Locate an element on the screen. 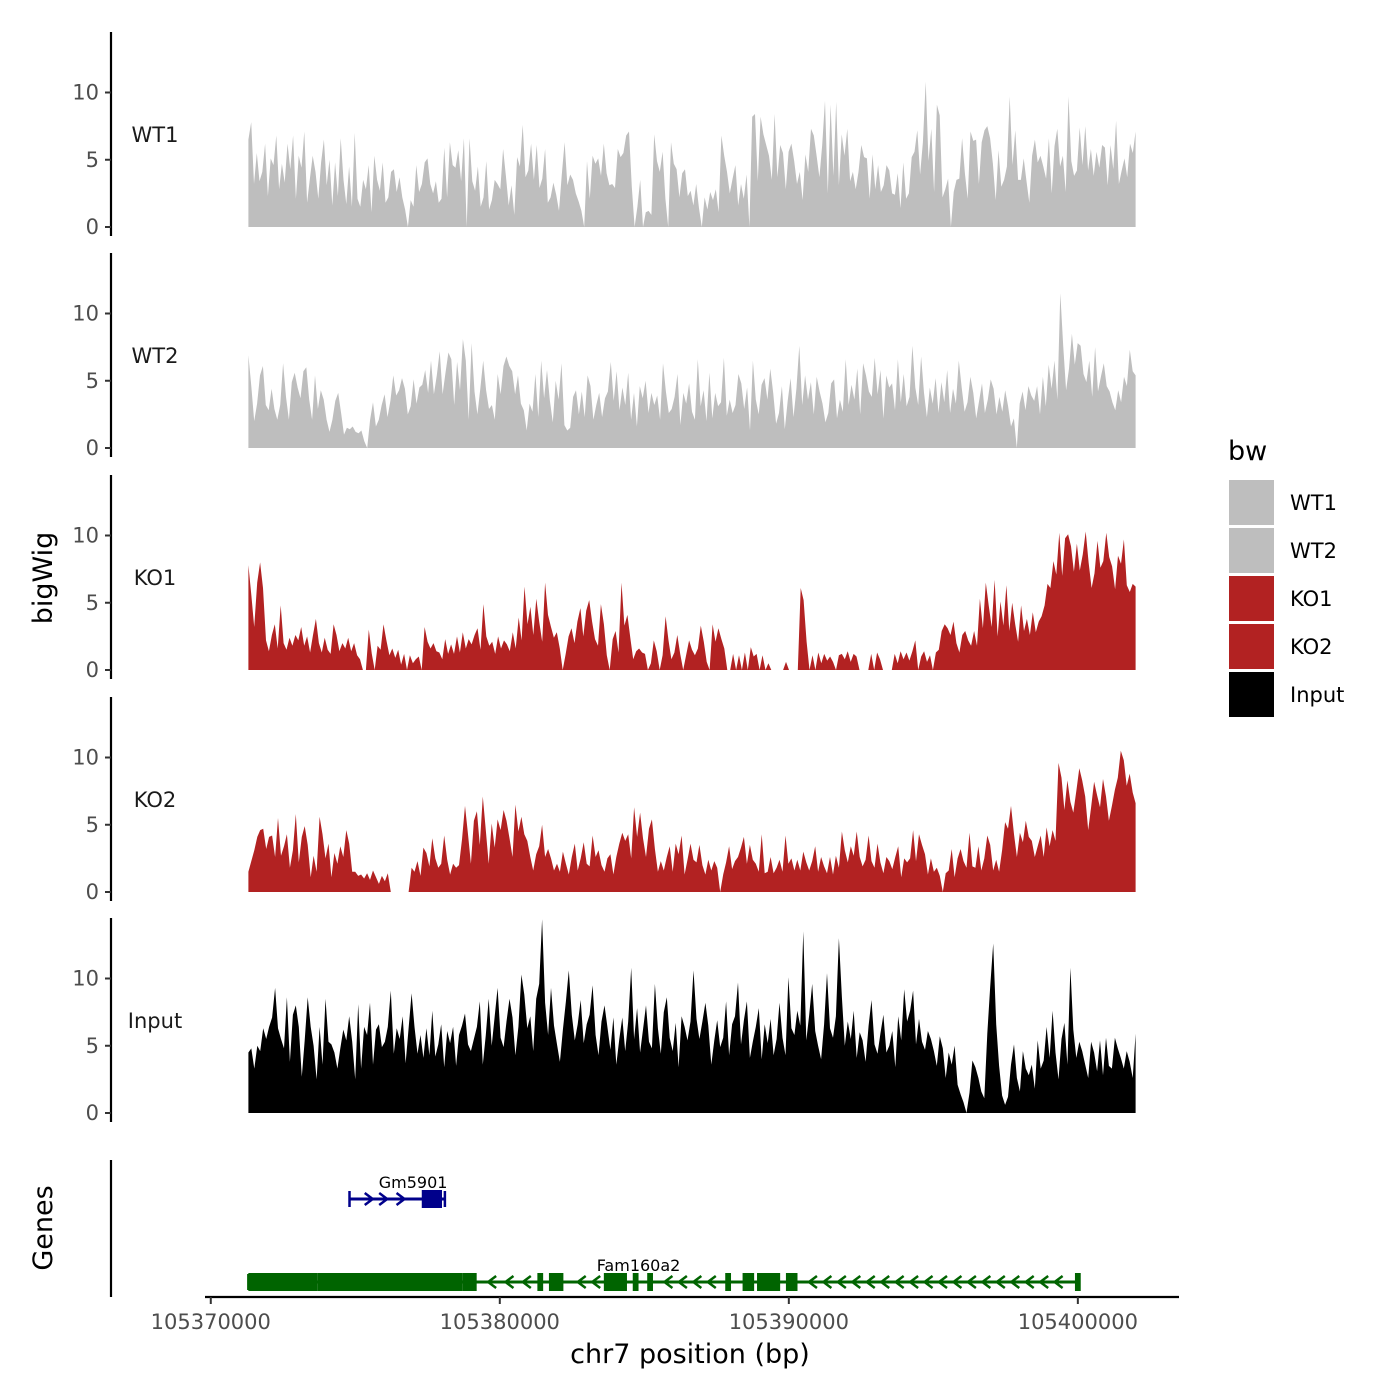 The image size is (1400, 1400). gene-label-fam160a2: Fam160a2 is located at coordinates (639, 1265).